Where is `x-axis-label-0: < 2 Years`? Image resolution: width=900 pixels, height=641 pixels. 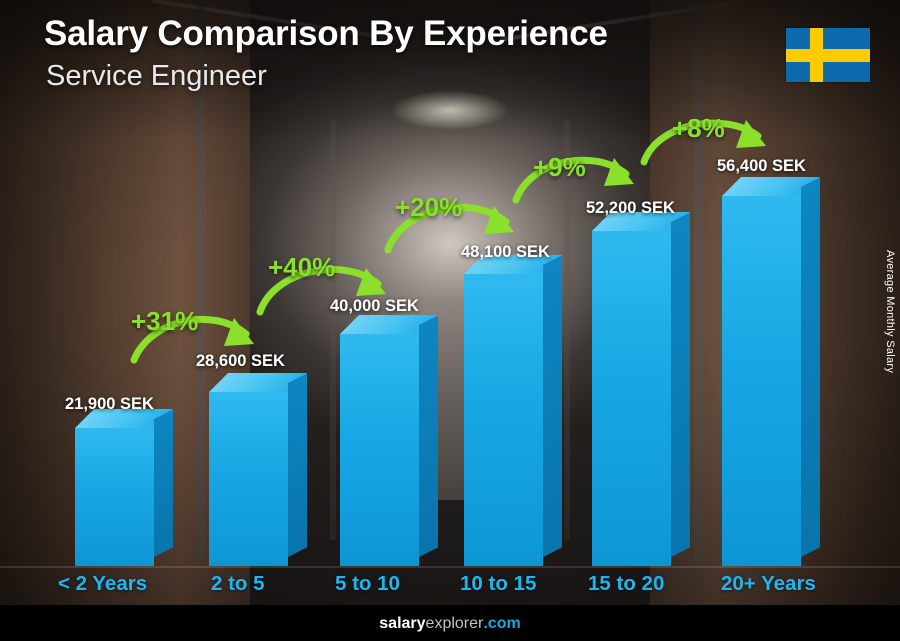 x-axis-label-0: < 2 Years is located at coordinates (103, 583).